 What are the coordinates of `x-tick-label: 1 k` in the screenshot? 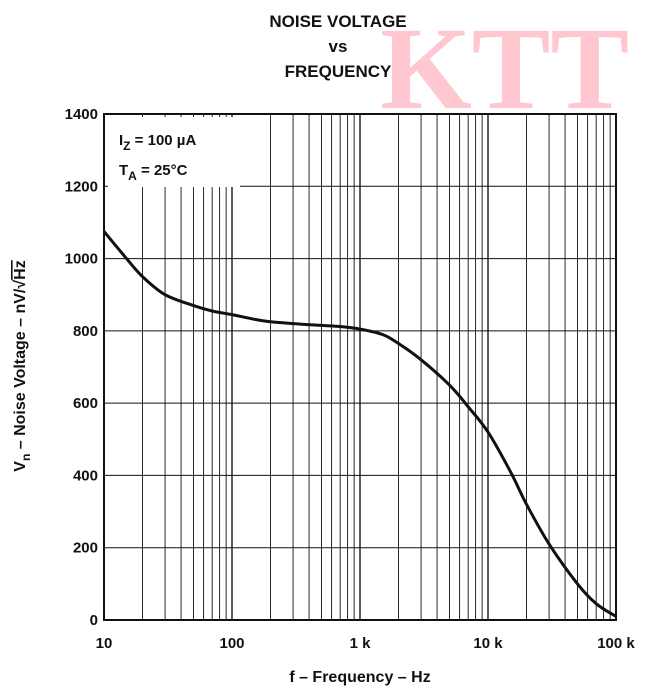 It's located at (361, 643).